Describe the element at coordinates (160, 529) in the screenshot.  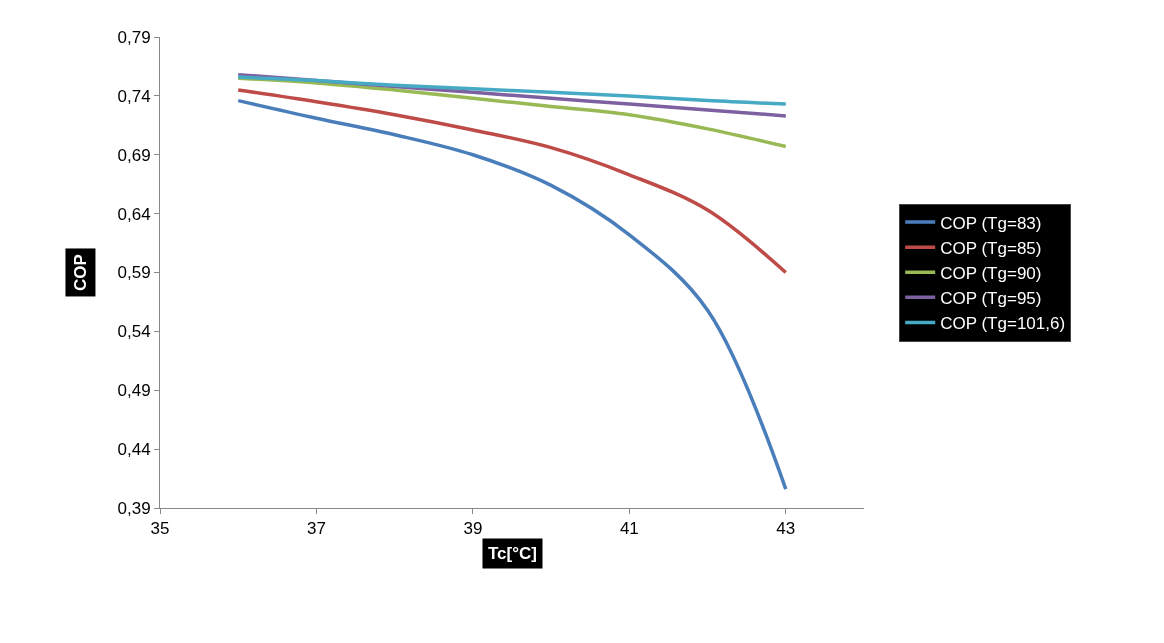
I see `x-tick-label: 35` at that location.